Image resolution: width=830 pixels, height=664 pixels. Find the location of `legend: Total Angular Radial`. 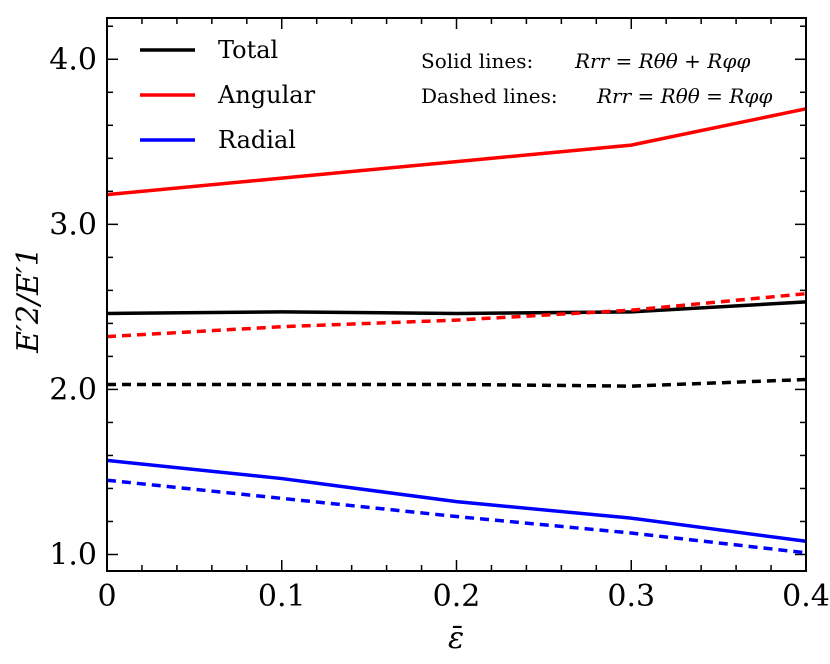

legend: Total Angular Radial is located at coordinates (228, 95).